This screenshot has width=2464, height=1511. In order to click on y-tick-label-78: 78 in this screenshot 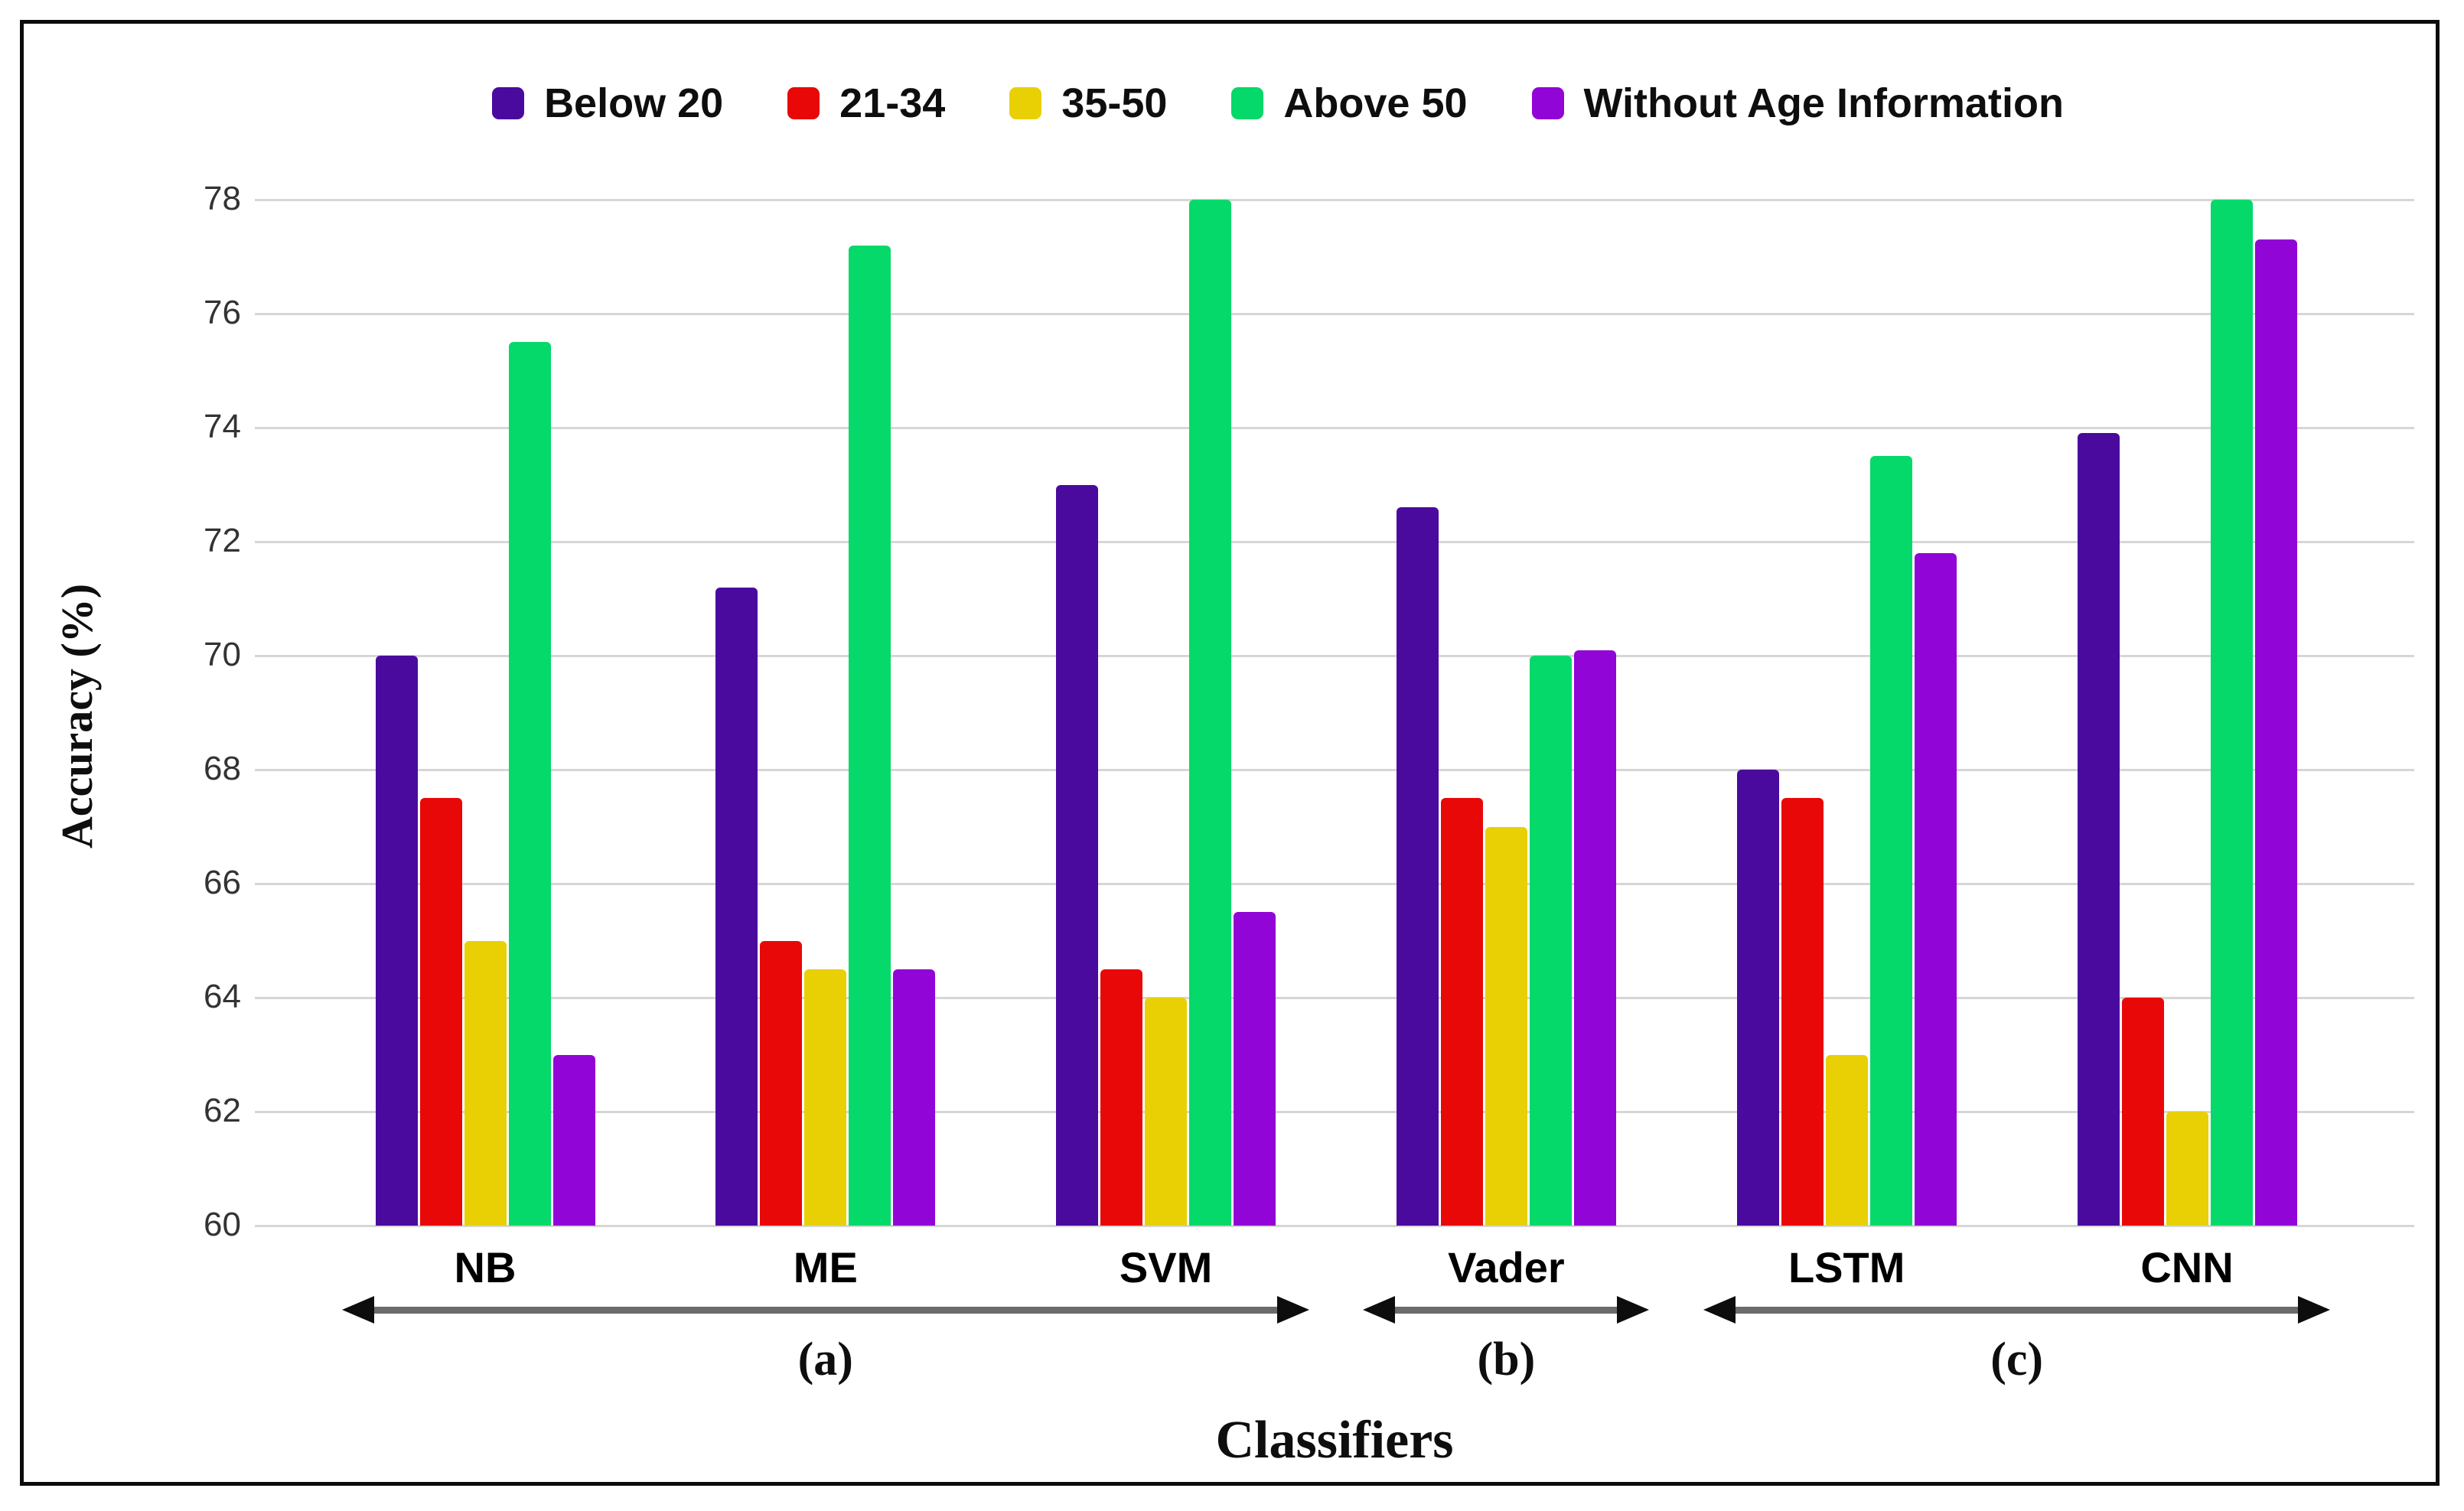, I will do `click(223, 198)`.